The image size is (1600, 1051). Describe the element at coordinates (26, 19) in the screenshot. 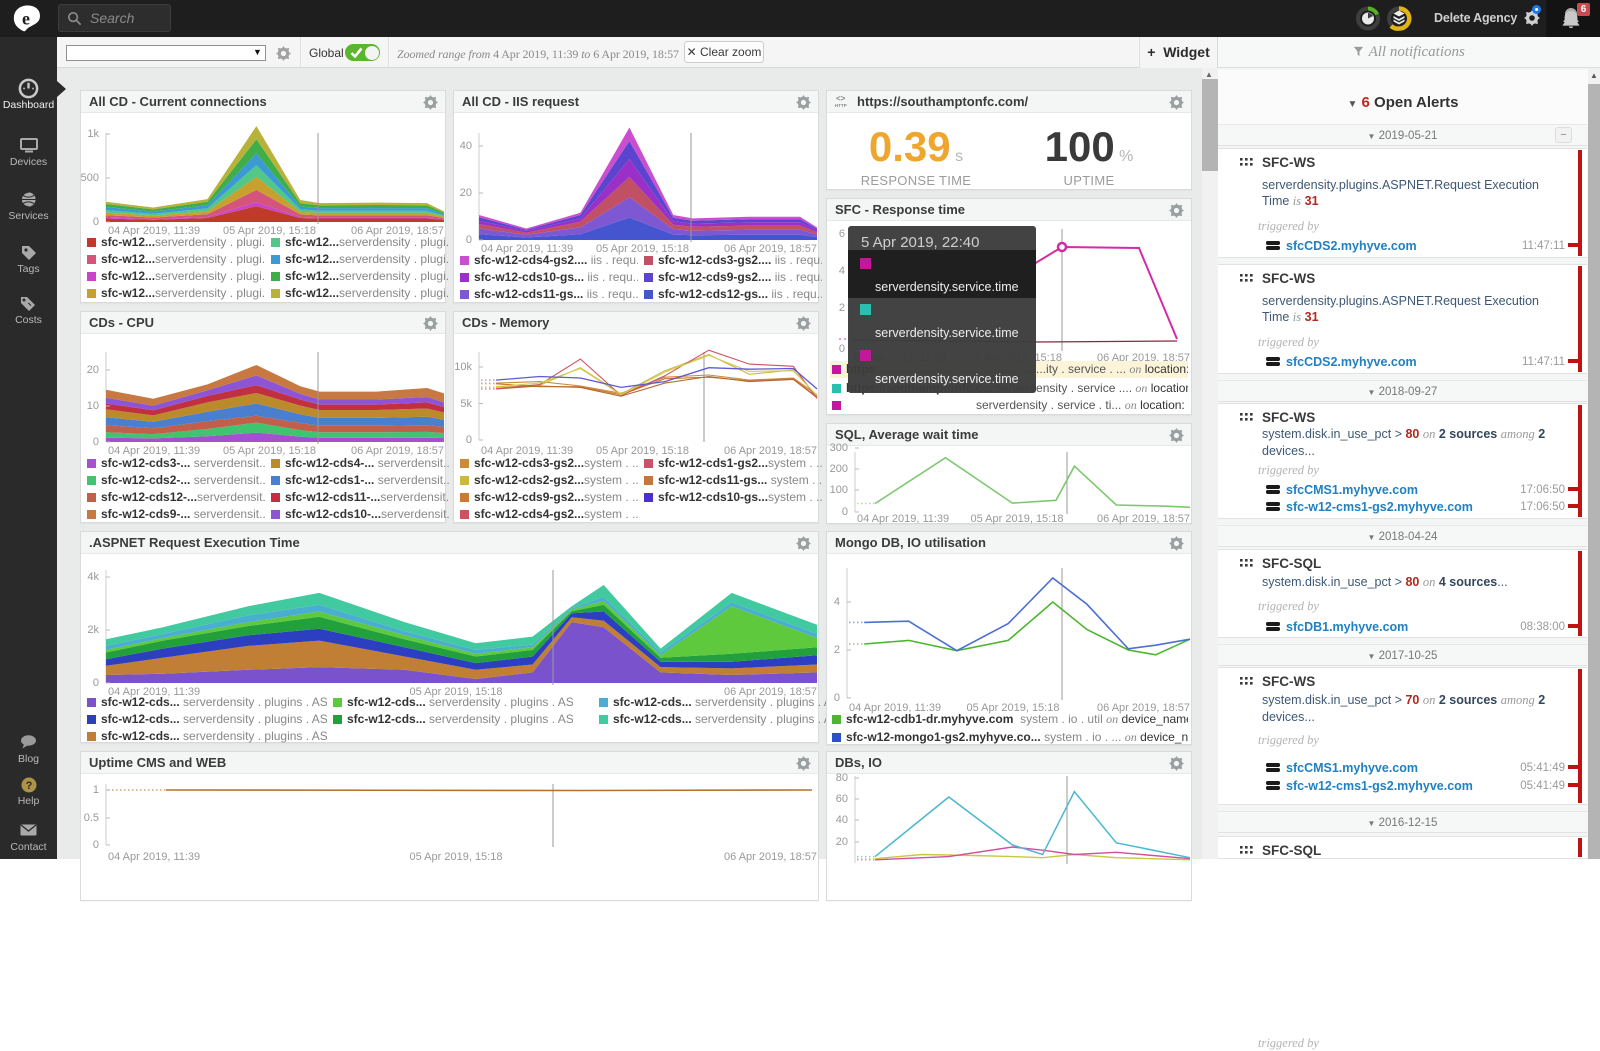

I see `svg-text: e` at that location.